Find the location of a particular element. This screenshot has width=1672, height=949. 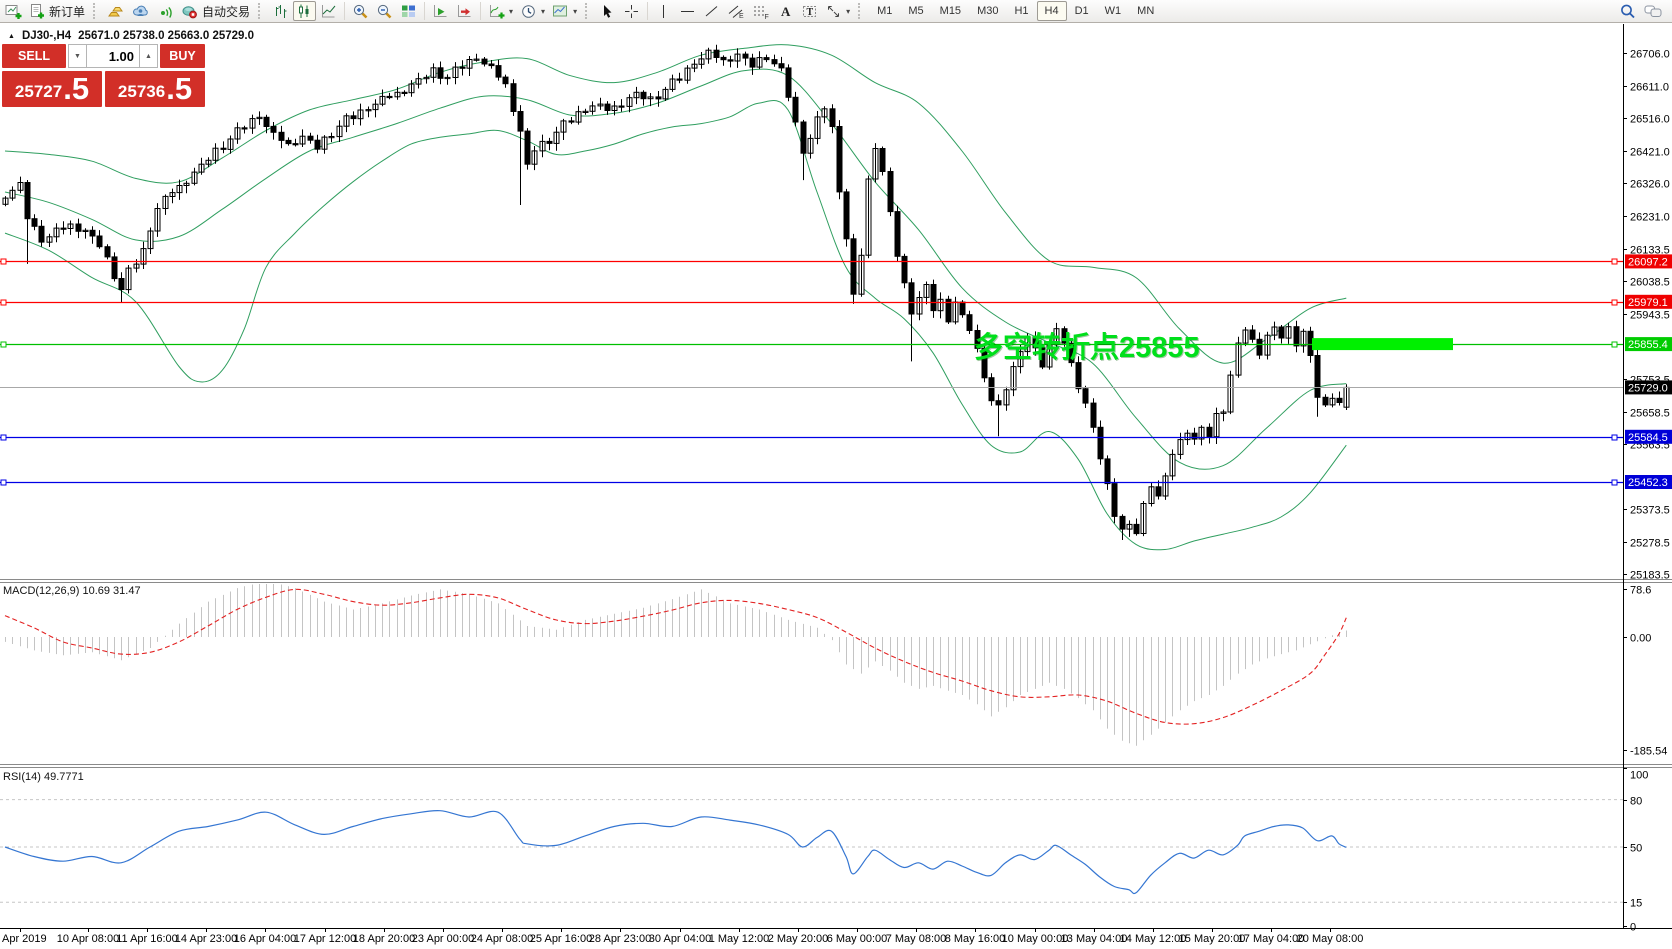

time-axis-label: 7 May 08:00 is located at coordinates (916, 939).